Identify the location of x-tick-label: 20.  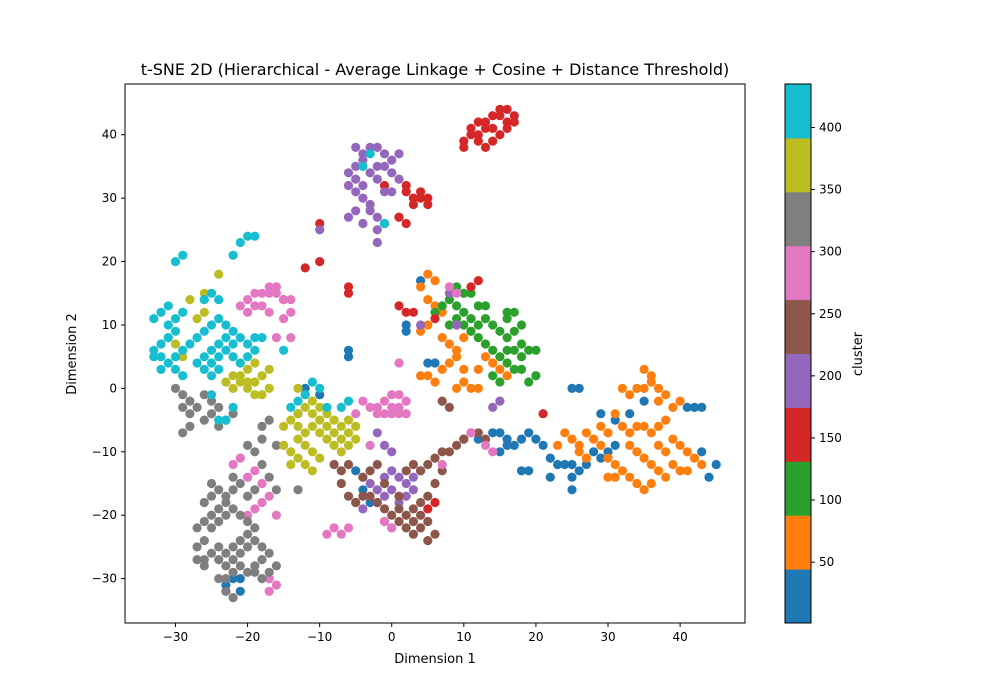
(535, 637).